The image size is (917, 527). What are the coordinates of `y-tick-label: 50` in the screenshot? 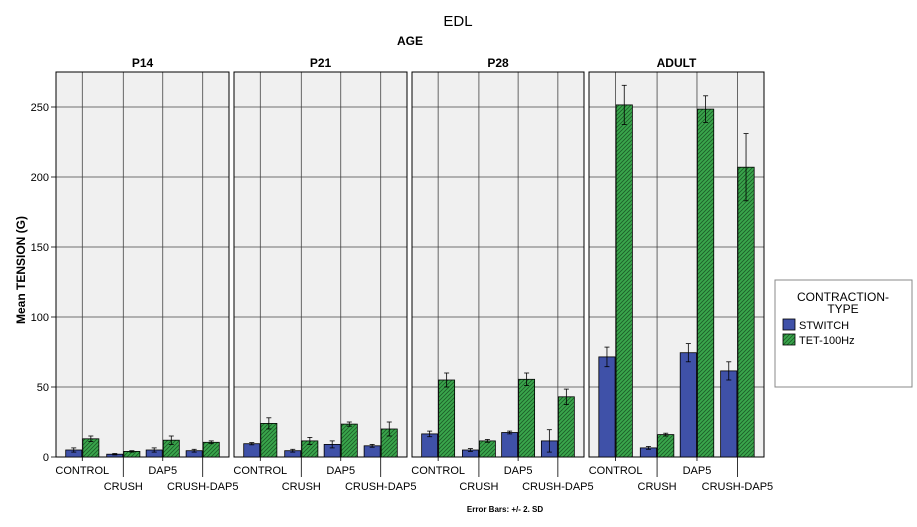 It's located at (43, 388).